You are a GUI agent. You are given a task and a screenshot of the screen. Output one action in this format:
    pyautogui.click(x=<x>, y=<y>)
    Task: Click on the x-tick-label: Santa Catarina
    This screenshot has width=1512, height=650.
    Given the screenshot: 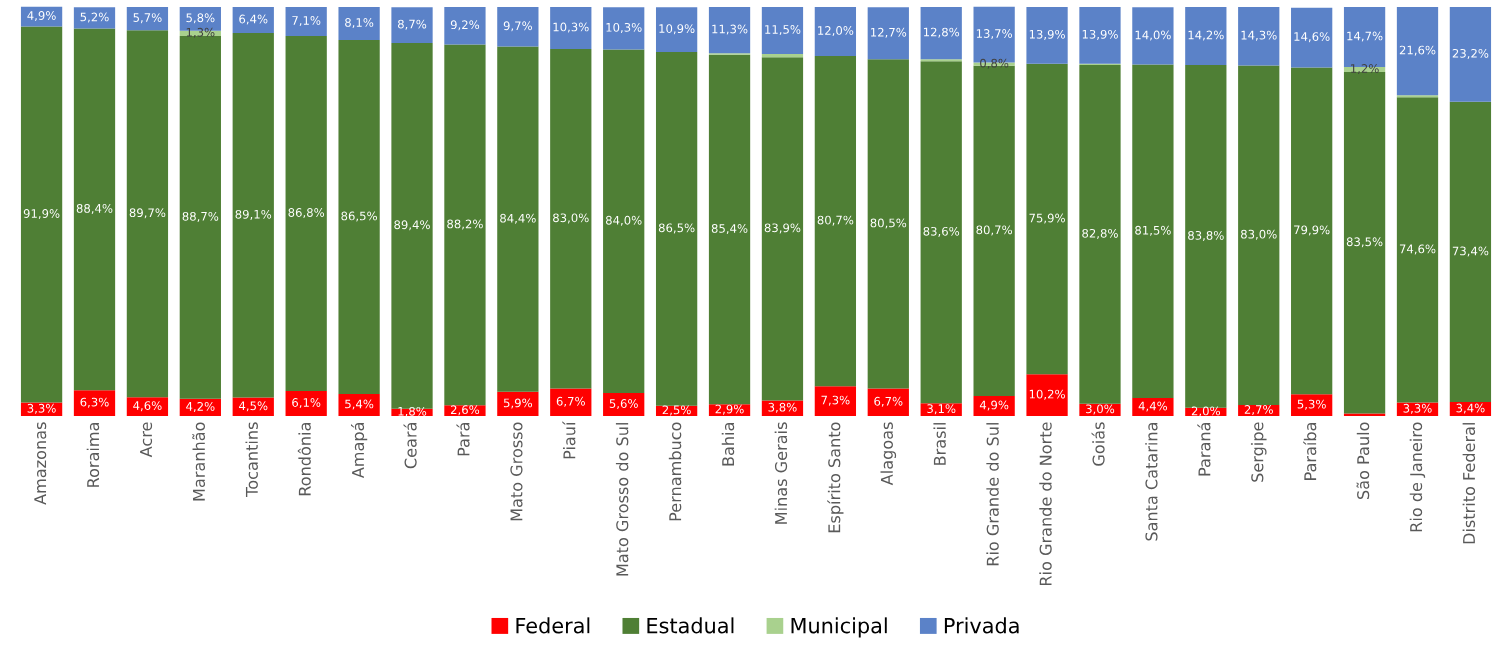 What is the action you would take?
    pyautogui.click(x=1151, y=482)
    